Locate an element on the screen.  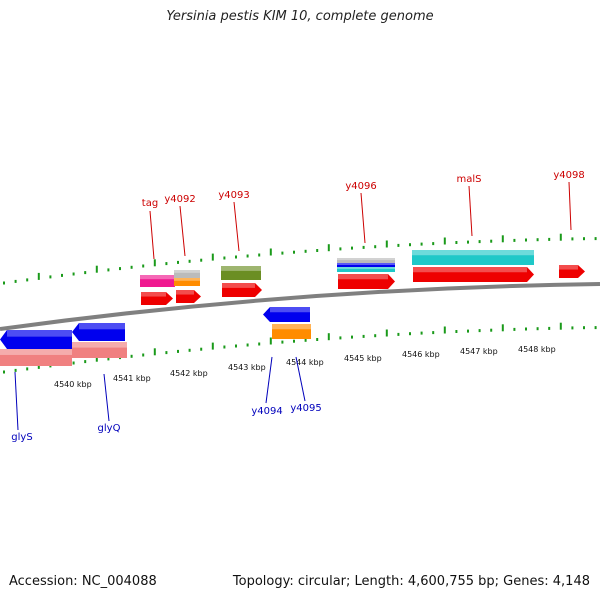
feature-y4093-upper is located at coordinates (241, 273).